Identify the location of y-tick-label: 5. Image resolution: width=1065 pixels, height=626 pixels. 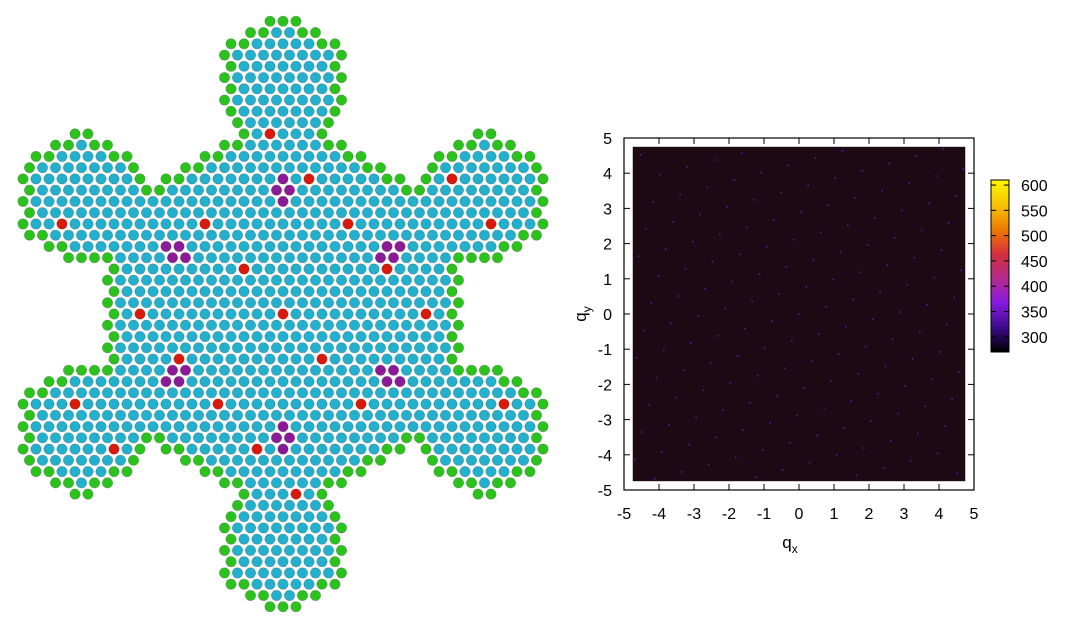
(607, 139).